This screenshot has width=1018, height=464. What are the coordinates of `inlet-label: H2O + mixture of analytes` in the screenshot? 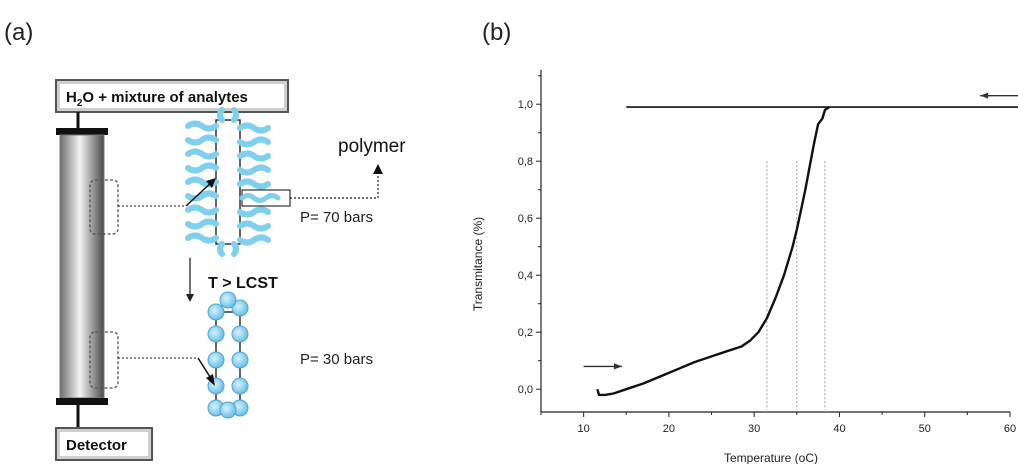 It's located at (157, 99).